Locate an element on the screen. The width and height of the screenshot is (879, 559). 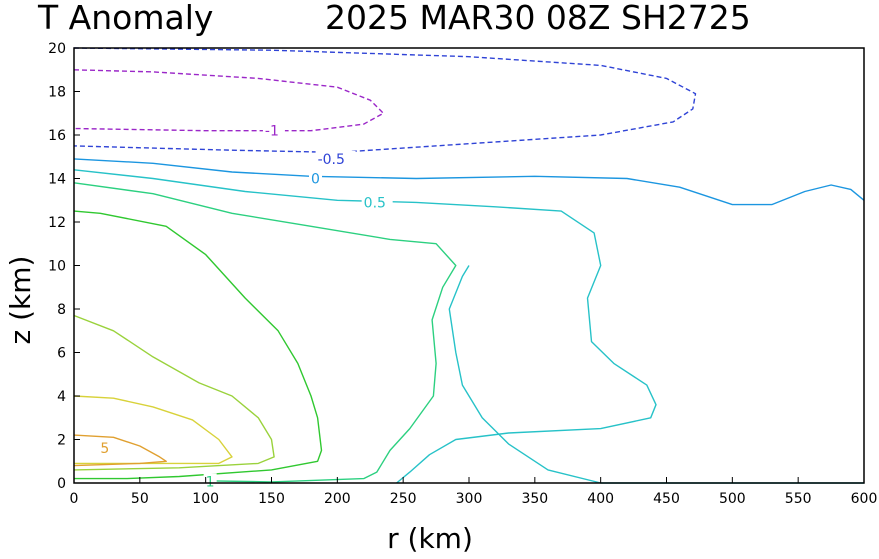
y-tick-label: 10 is located at coordinates (57, 267).